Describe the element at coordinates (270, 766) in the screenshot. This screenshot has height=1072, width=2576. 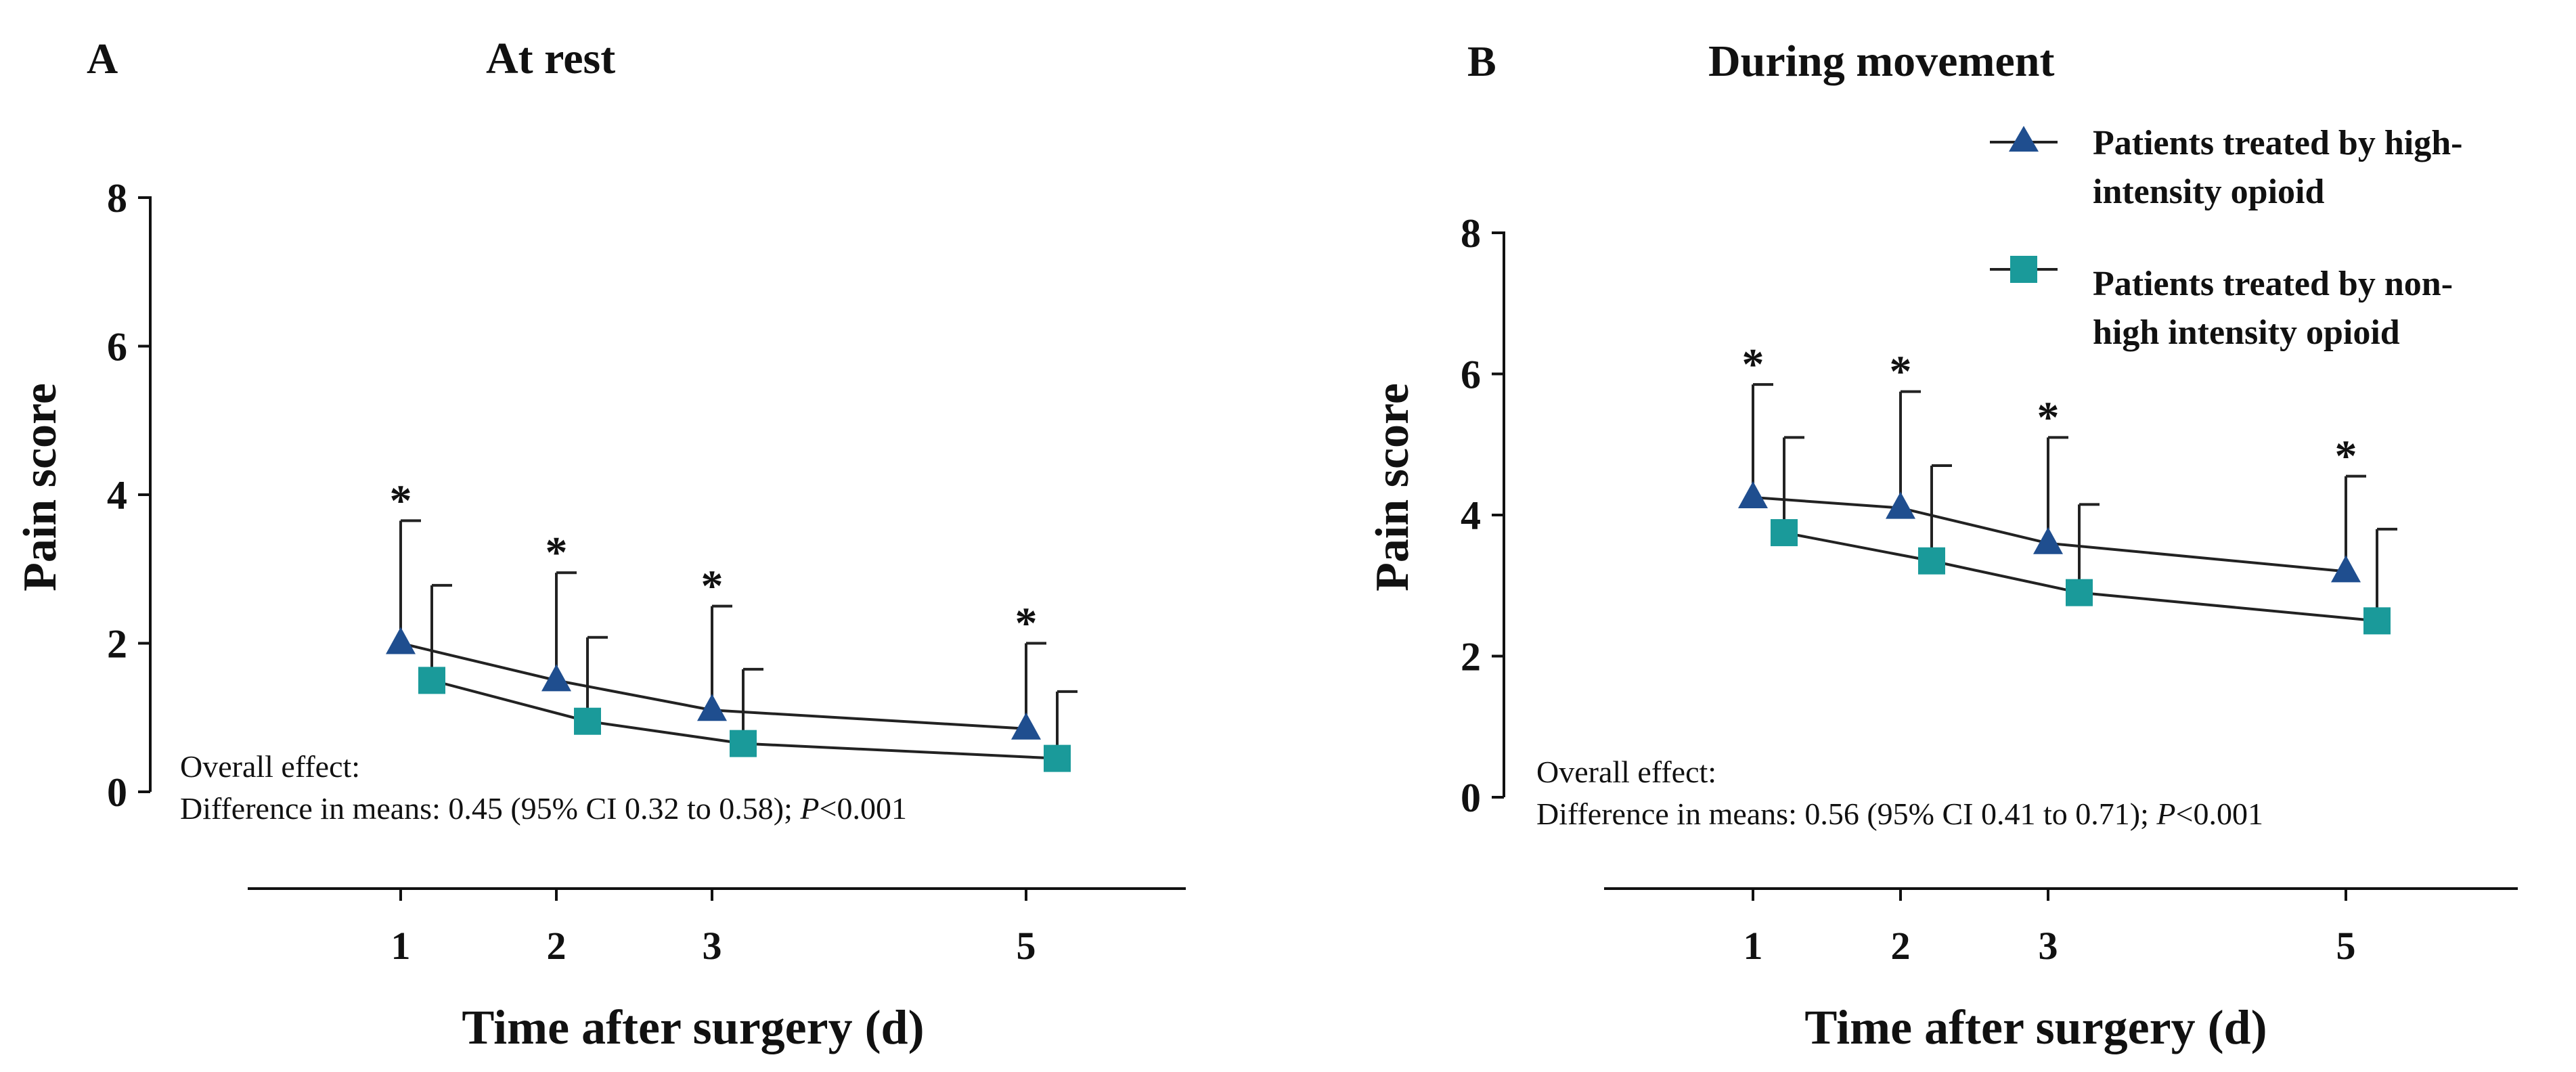
I see `panel-a-annotation-line1: Overall effect:` at that location.